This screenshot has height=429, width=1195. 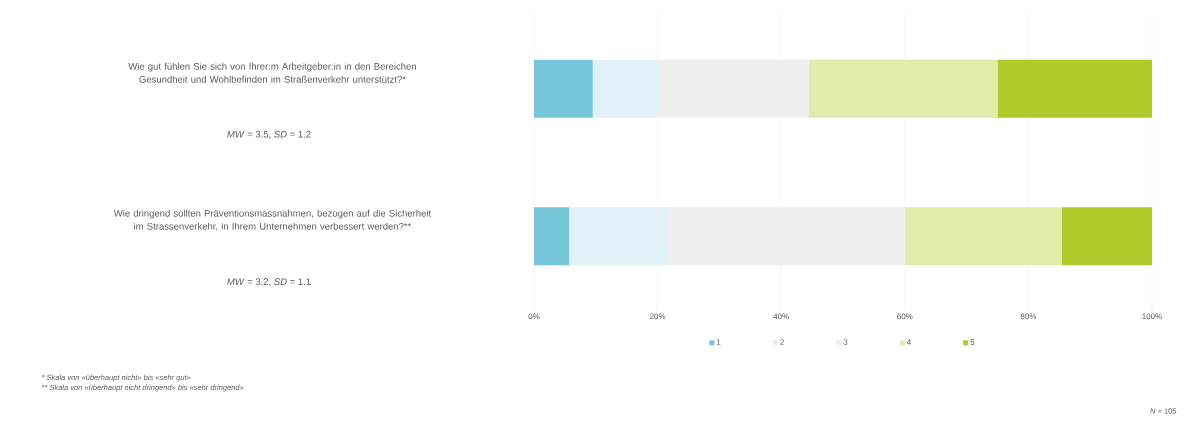 I want to click on x-tick-label: 40%, so click(x=781, y=316).